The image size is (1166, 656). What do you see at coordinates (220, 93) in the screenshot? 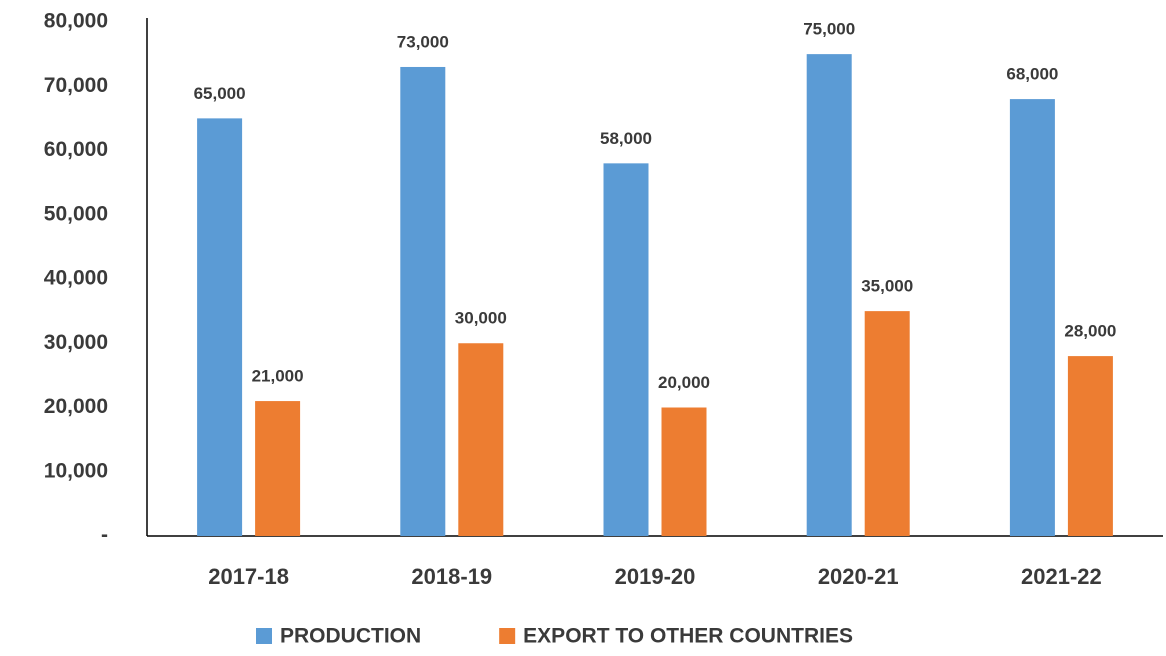
I see `value-label: 65,000` at bounding box center [220, 93].